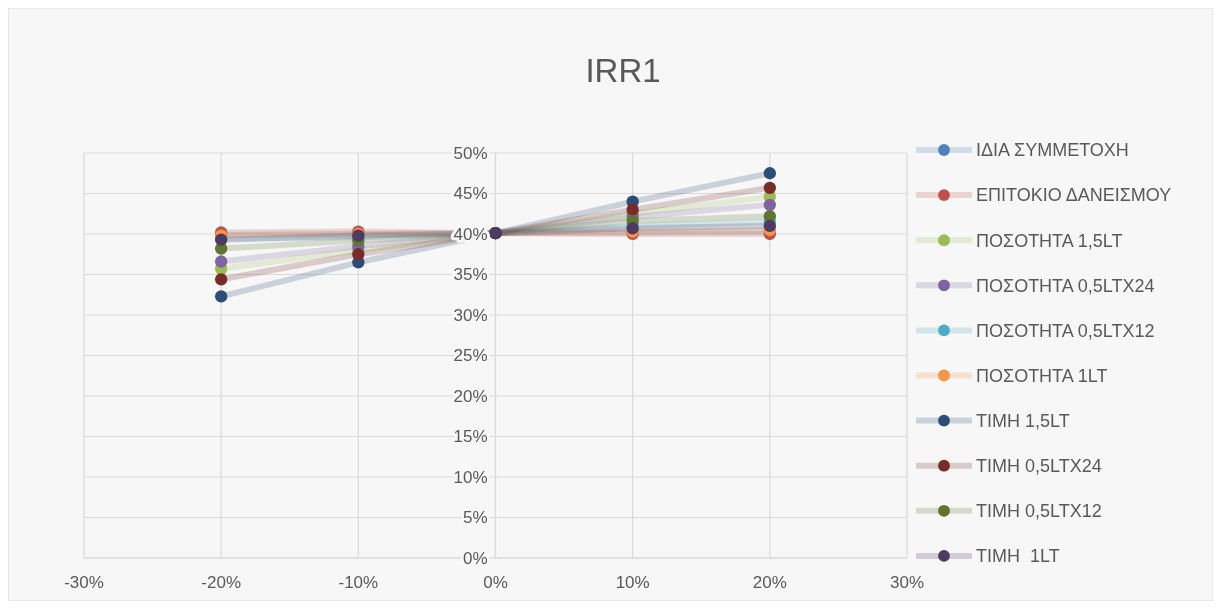 This screenshot has width=1221, height=609. What do you see at coordinates (1049, 240) in the screenshot?
I see `legend-label: ΠΟΣΟΤΗΤΑ 1,5LT` at bounding box center [1049, 240].